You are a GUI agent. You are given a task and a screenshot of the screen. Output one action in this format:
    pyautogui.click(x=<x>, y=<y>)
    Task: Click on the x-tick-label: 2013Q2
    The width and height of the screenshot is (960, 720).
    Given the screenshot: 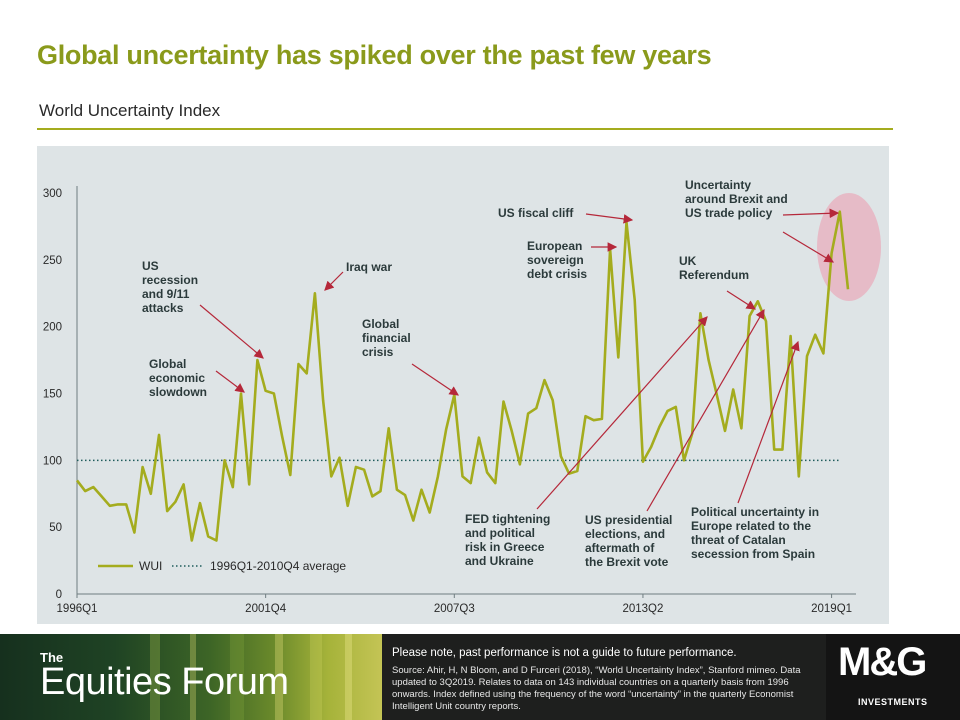 What is the action you would take?
    pyautogui.click(x=642, y=609)
    